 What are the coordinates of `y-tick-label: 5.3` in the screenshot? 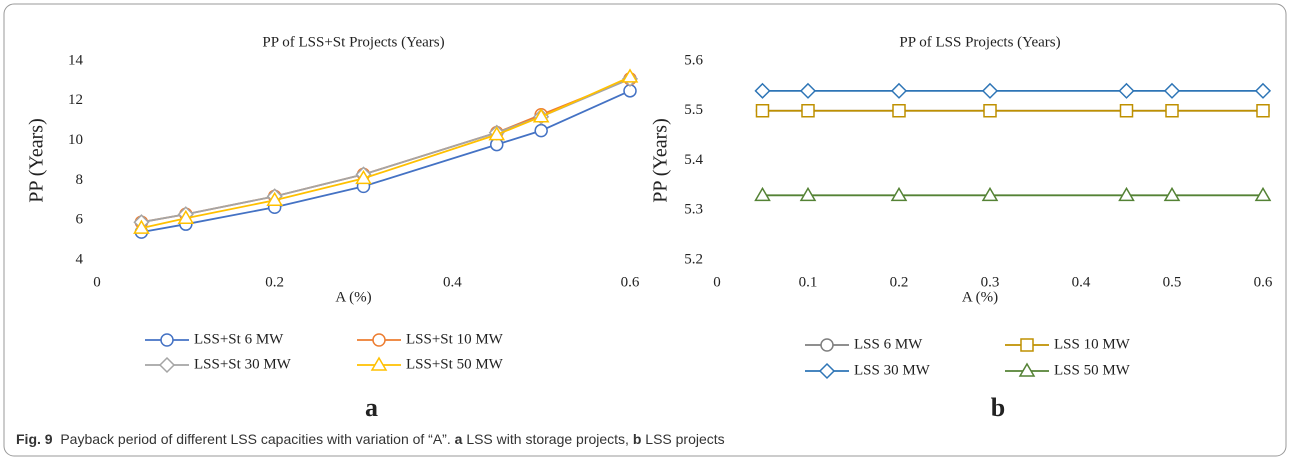 It's located at (693, 210).